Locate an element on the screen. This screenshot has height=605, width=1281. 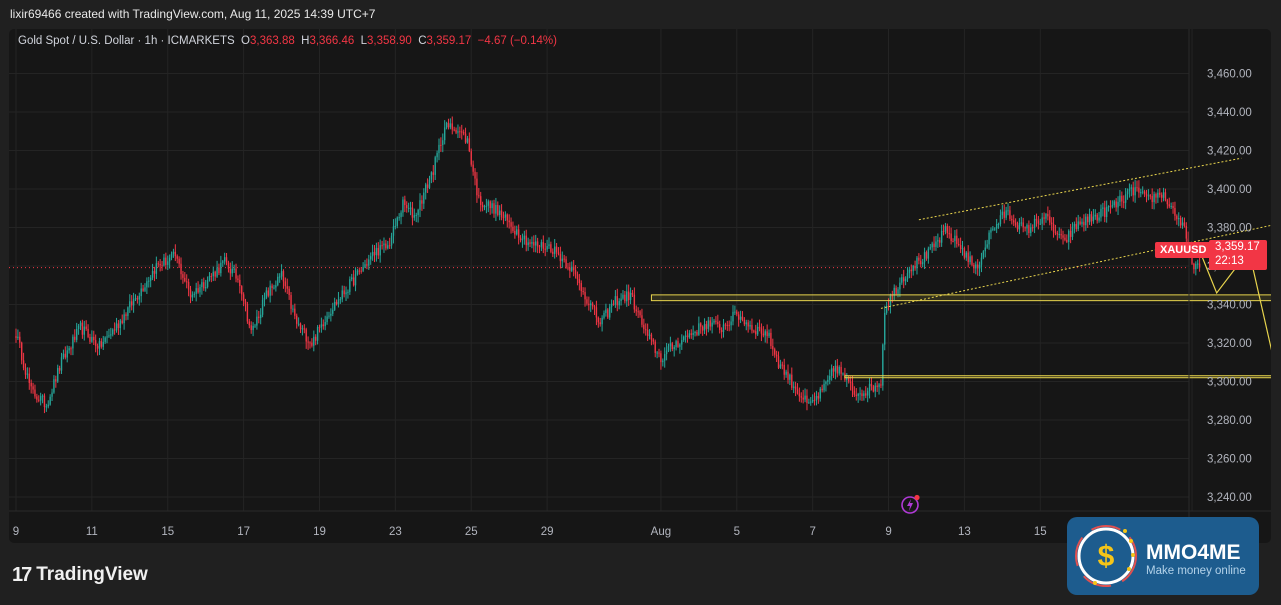
tradingview-logo: 17 TradingView is located at coordinates (80, 575).